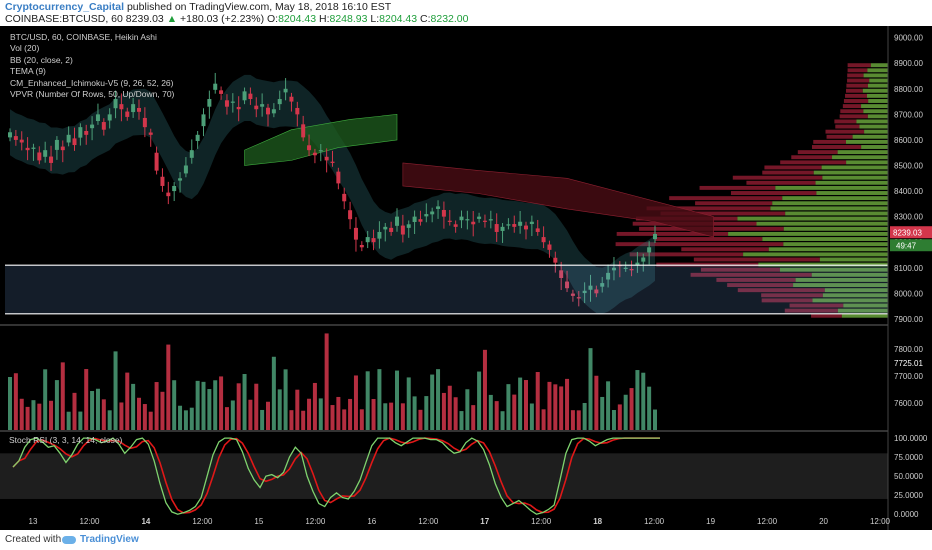 Image resolution: width=932 pixels, height=550 pixels. What do you see at coordinates (64, 19) in the screenshot?
I see `symbol-label: COINBASE:BTCUSD, 60` at bounding box center [64, 19].